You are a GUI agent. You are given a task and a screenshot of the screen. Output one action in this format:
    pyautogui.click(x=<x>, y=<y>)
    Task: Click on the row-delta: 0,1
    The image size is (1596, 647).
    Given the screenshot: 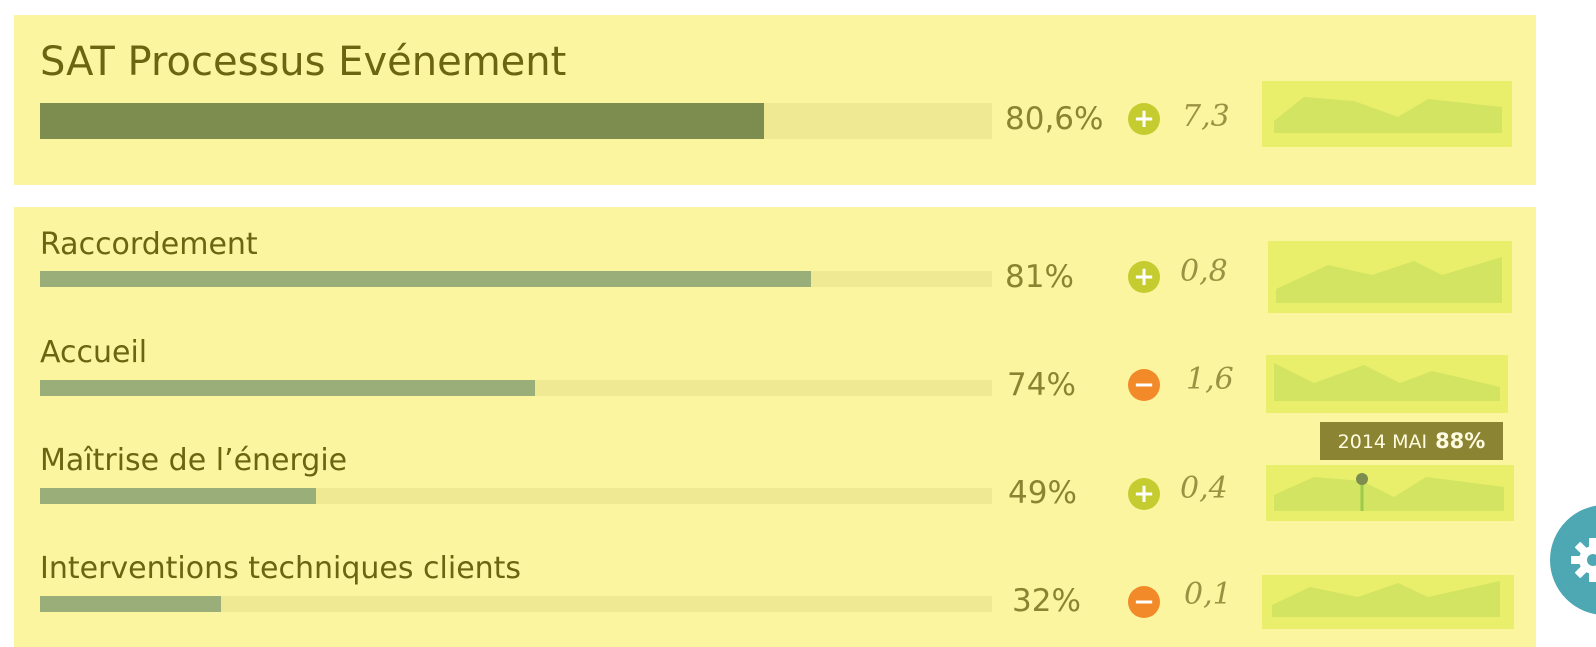 What is the action you would take?
    pyautogui.click(x=1208, y=594)
    